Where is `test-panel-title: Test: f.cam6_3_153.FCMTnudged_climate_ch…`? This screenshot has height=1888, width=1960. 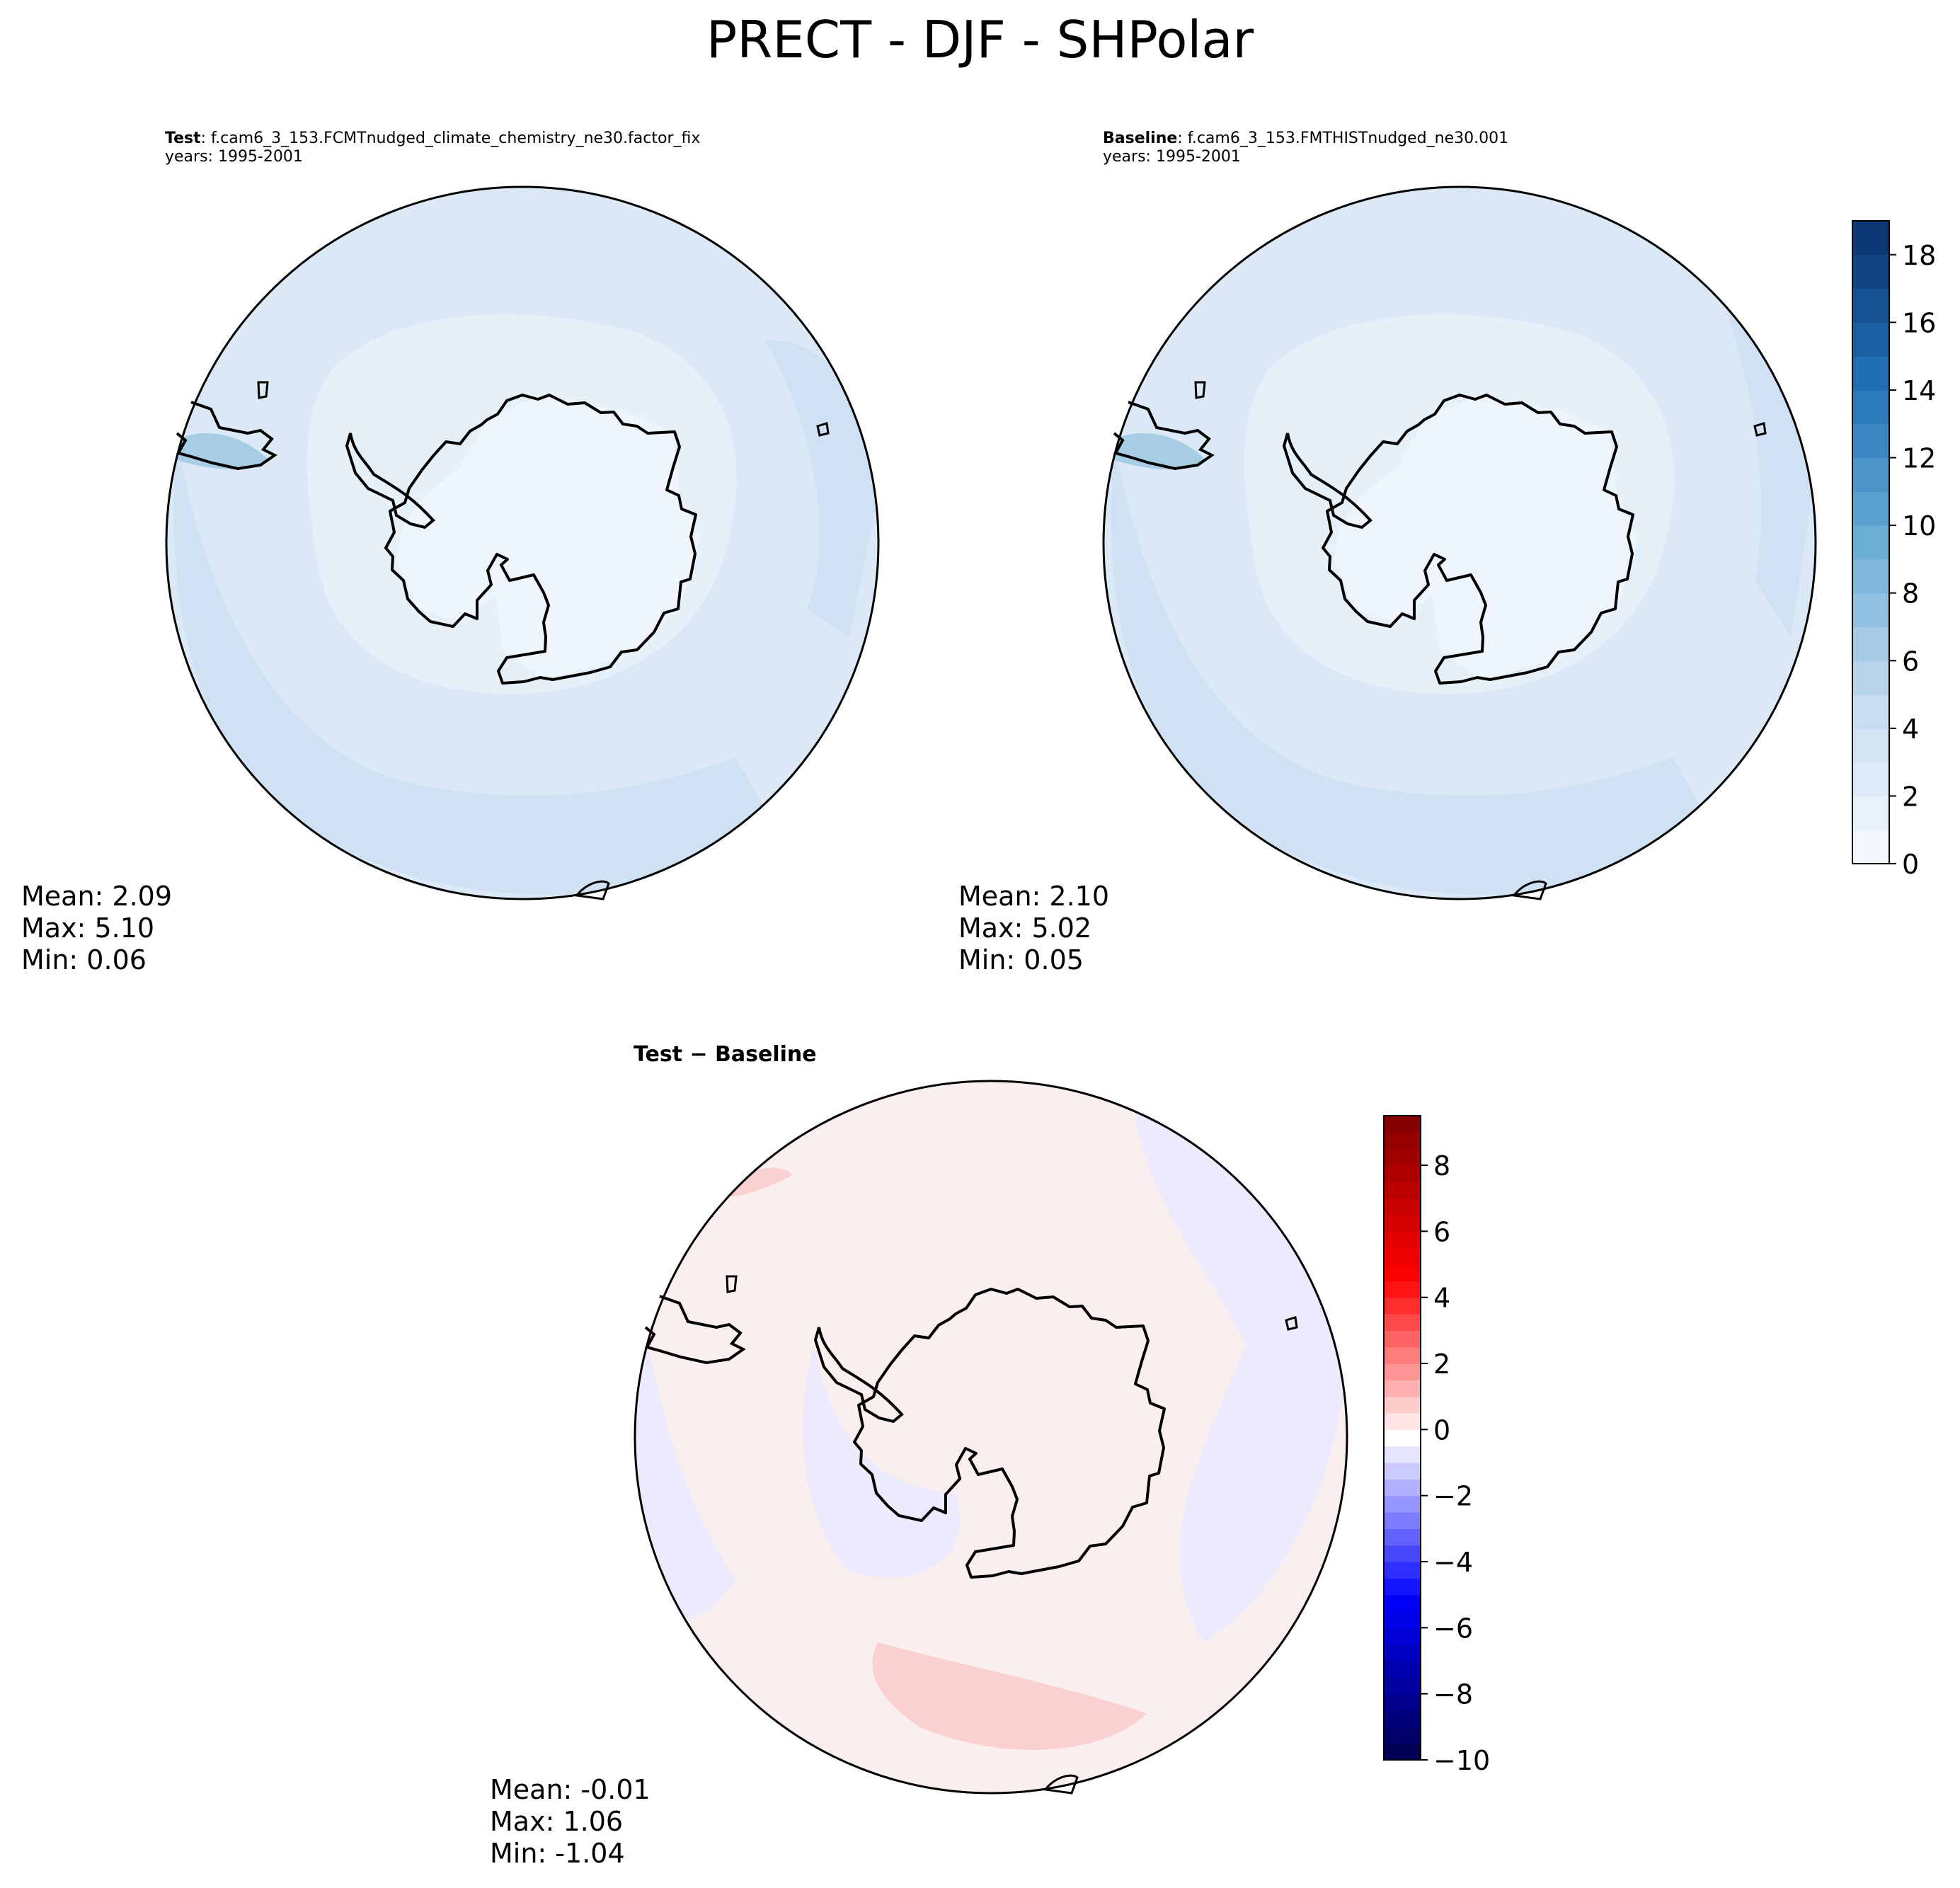 test-panel-title: Test: f.cam6_3_153.FCMTnudged_climate_ch… is located at coordinates (432, 148).